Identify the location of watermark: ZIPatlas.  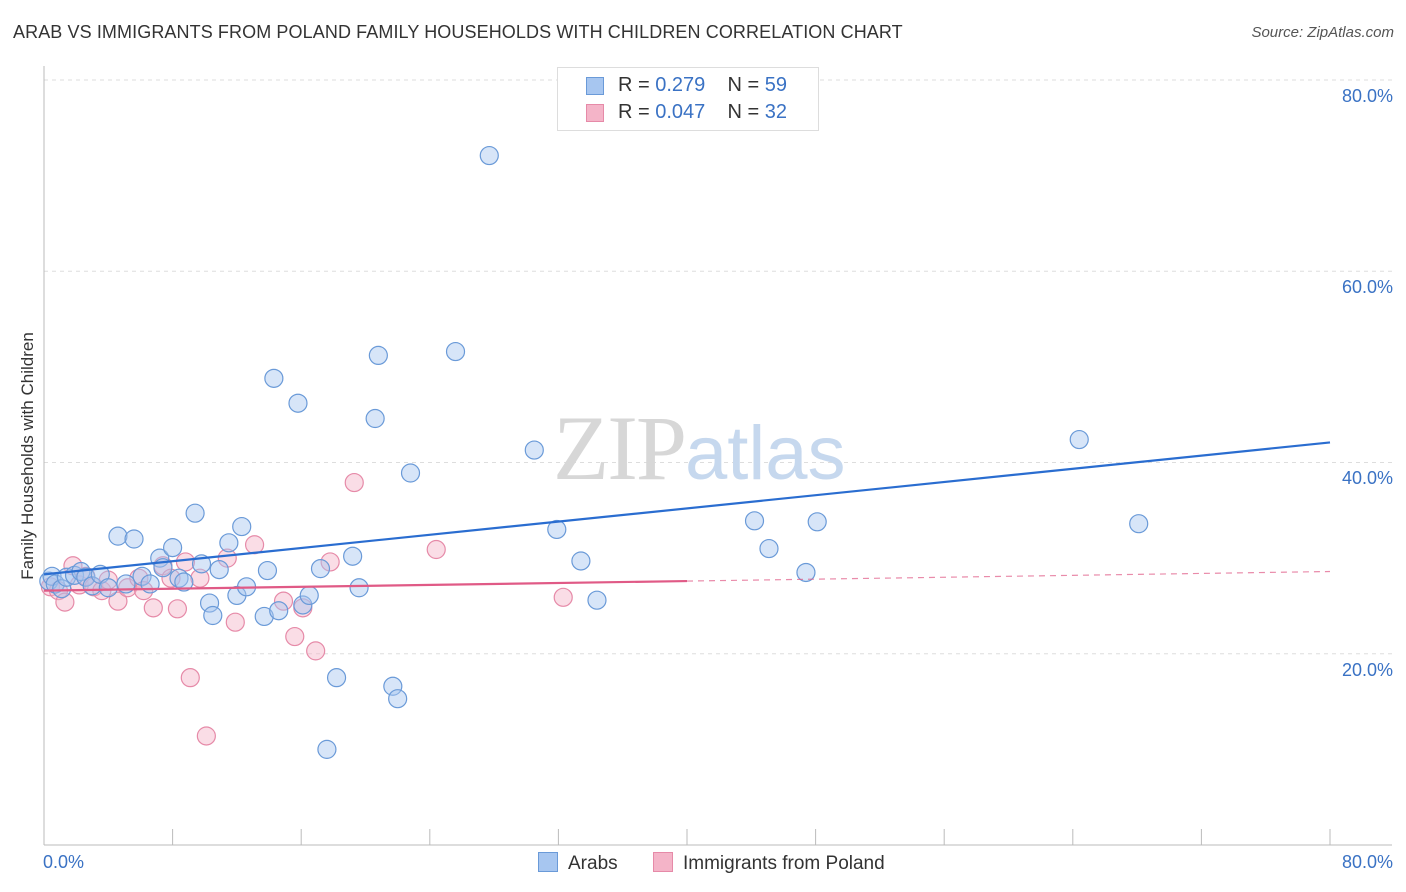
(699, 448).